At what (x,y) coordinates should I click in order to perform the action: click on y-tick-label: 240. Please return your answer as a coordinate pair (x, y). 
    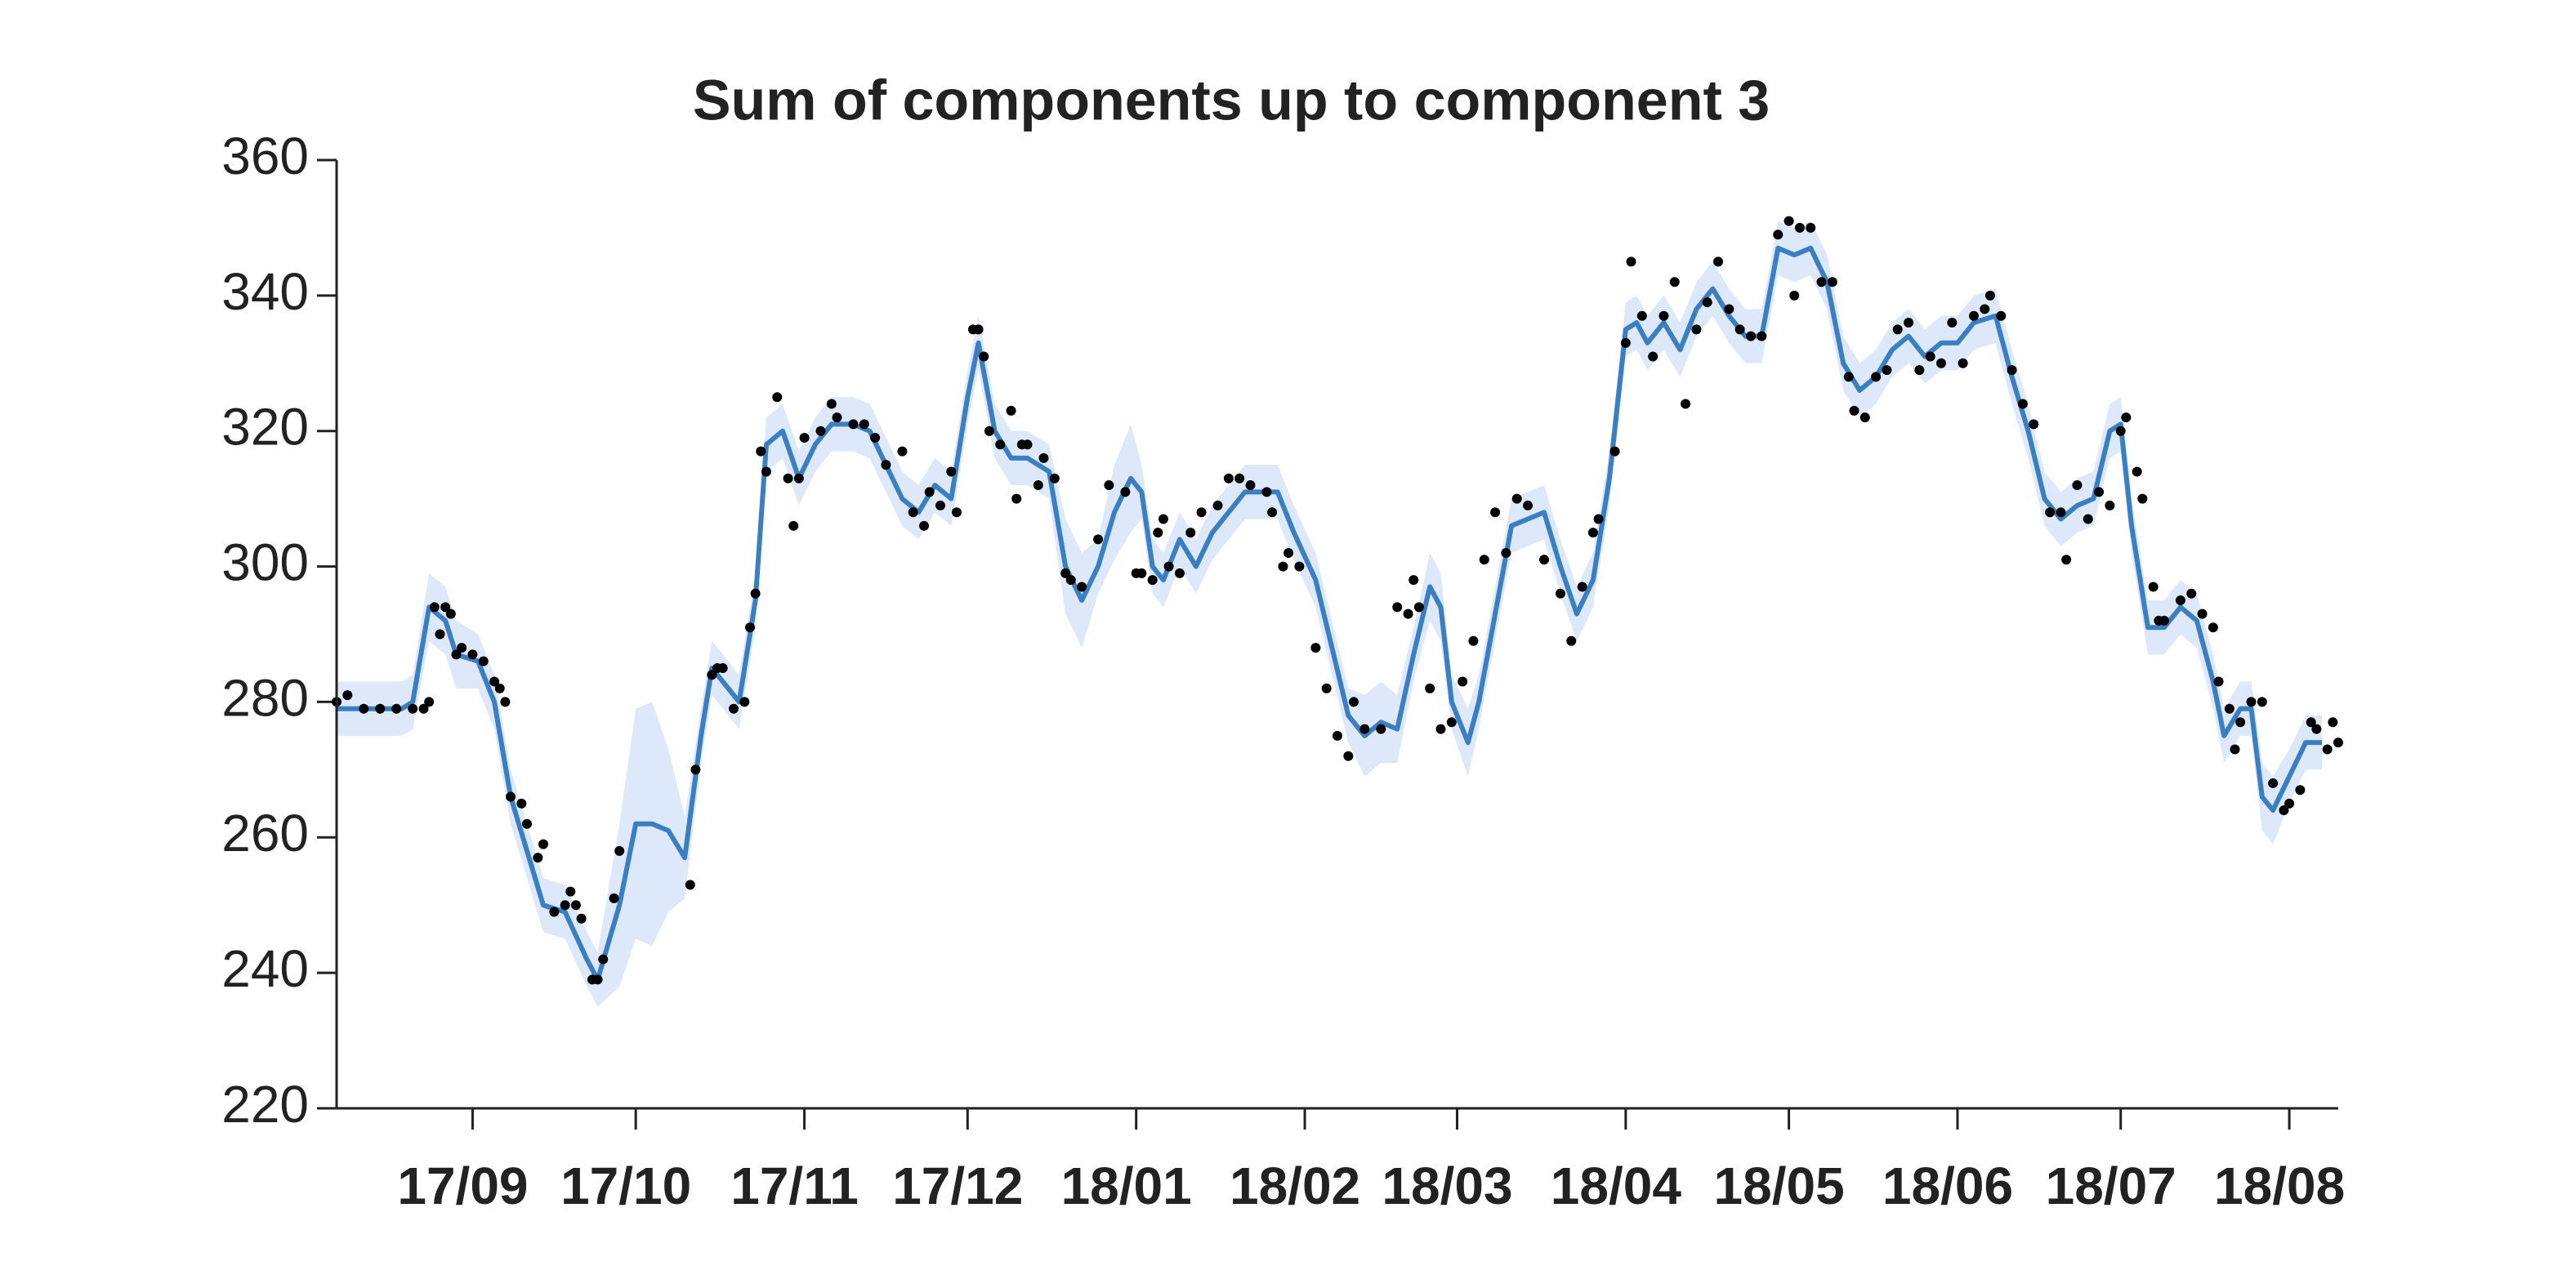
    Looking at the image, I should click on (265, 968).